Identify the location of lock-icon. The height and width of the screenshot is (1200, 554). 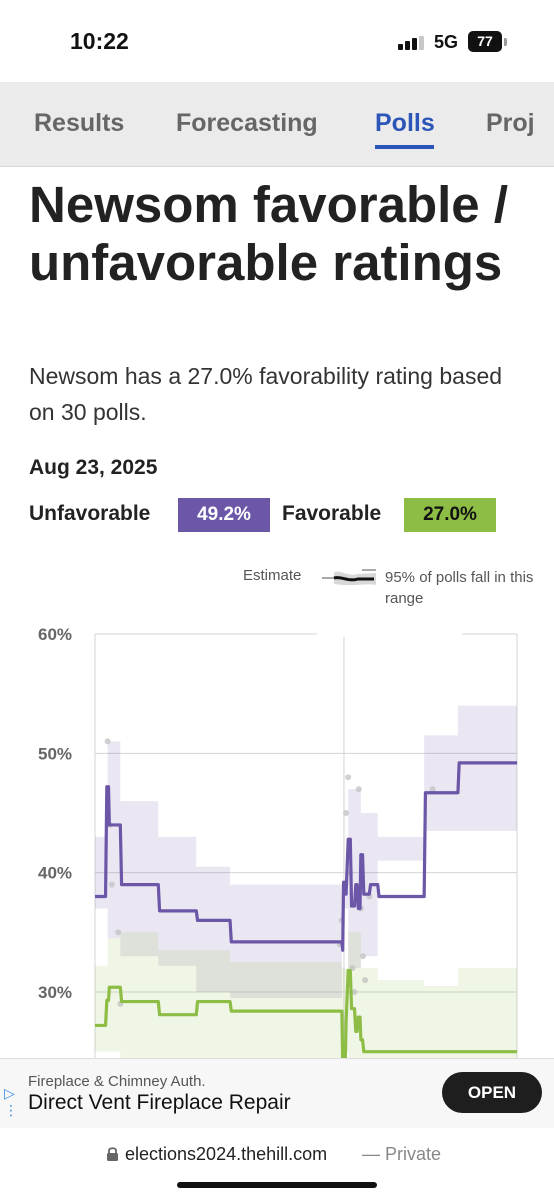
(112, 1154).